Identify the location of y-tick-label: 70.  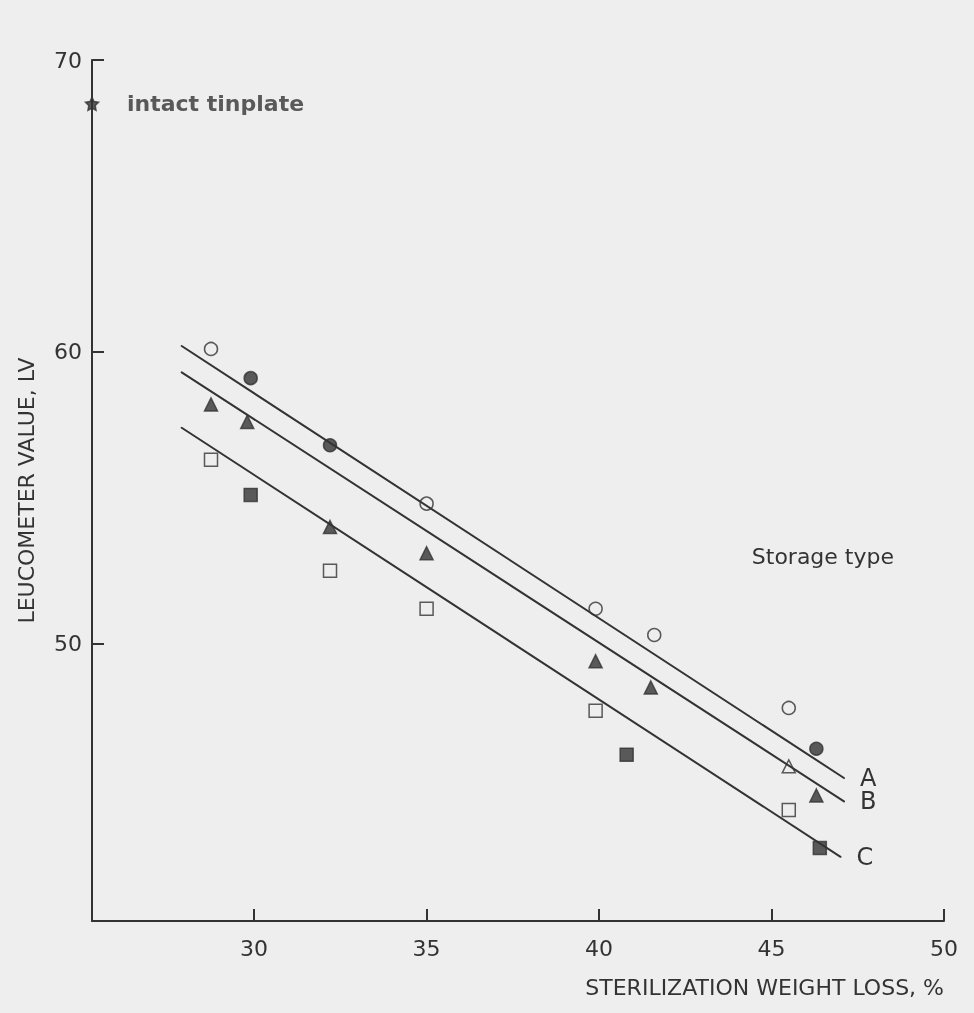
(68, 60).